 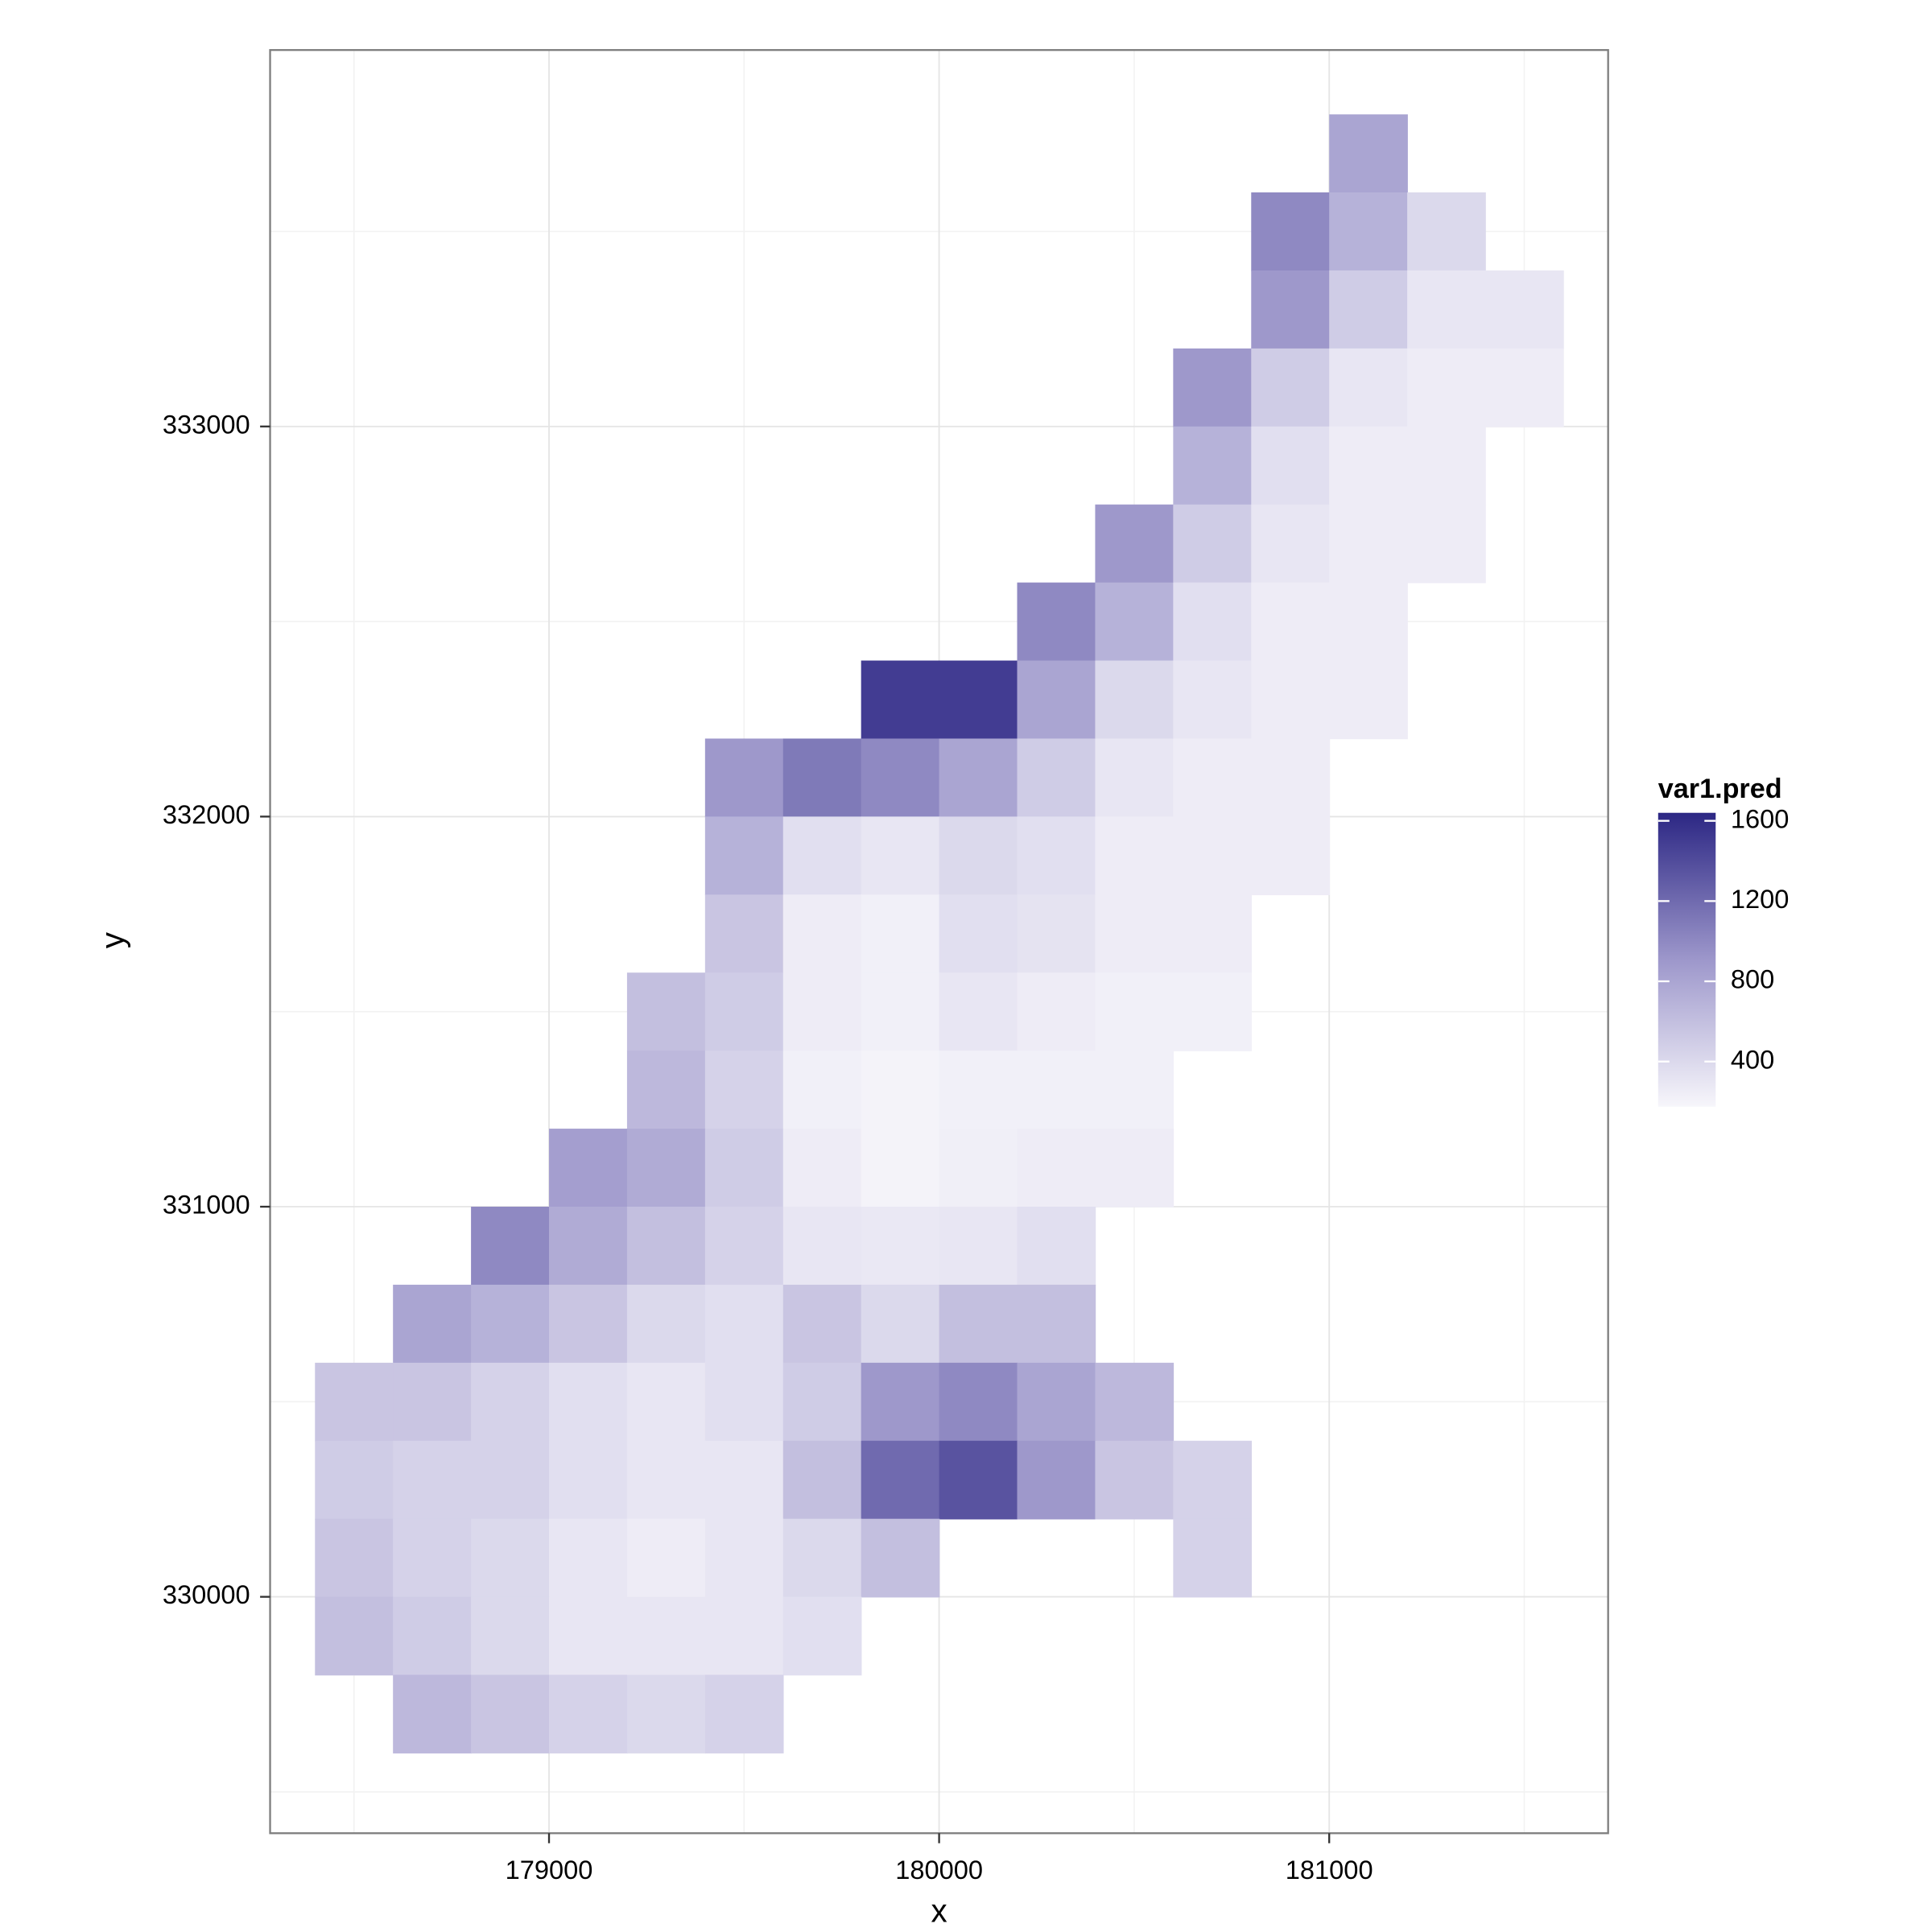 What do you see at coordinates (939, 1910) in the screenshot?
I see `x-axis-title: x` at bounding box center [939, 1910].